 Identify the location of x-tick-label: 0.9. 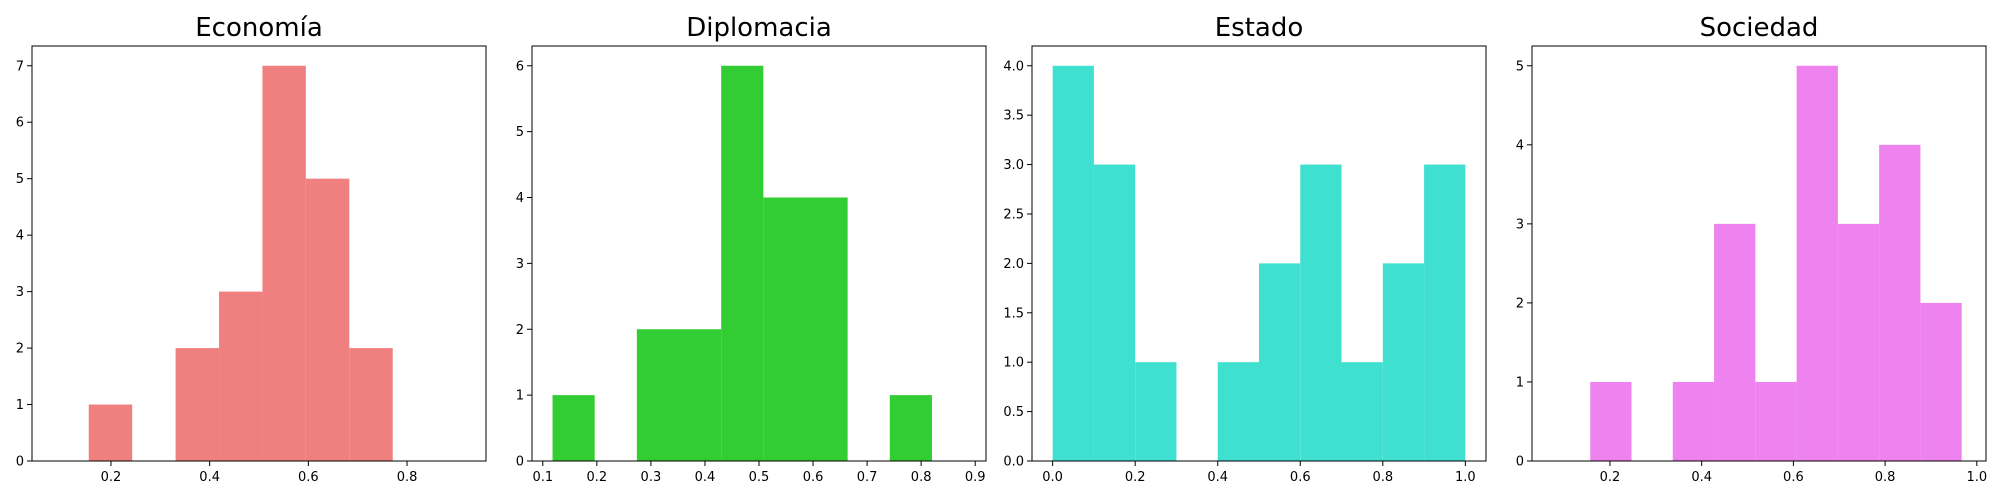
(975, 477).